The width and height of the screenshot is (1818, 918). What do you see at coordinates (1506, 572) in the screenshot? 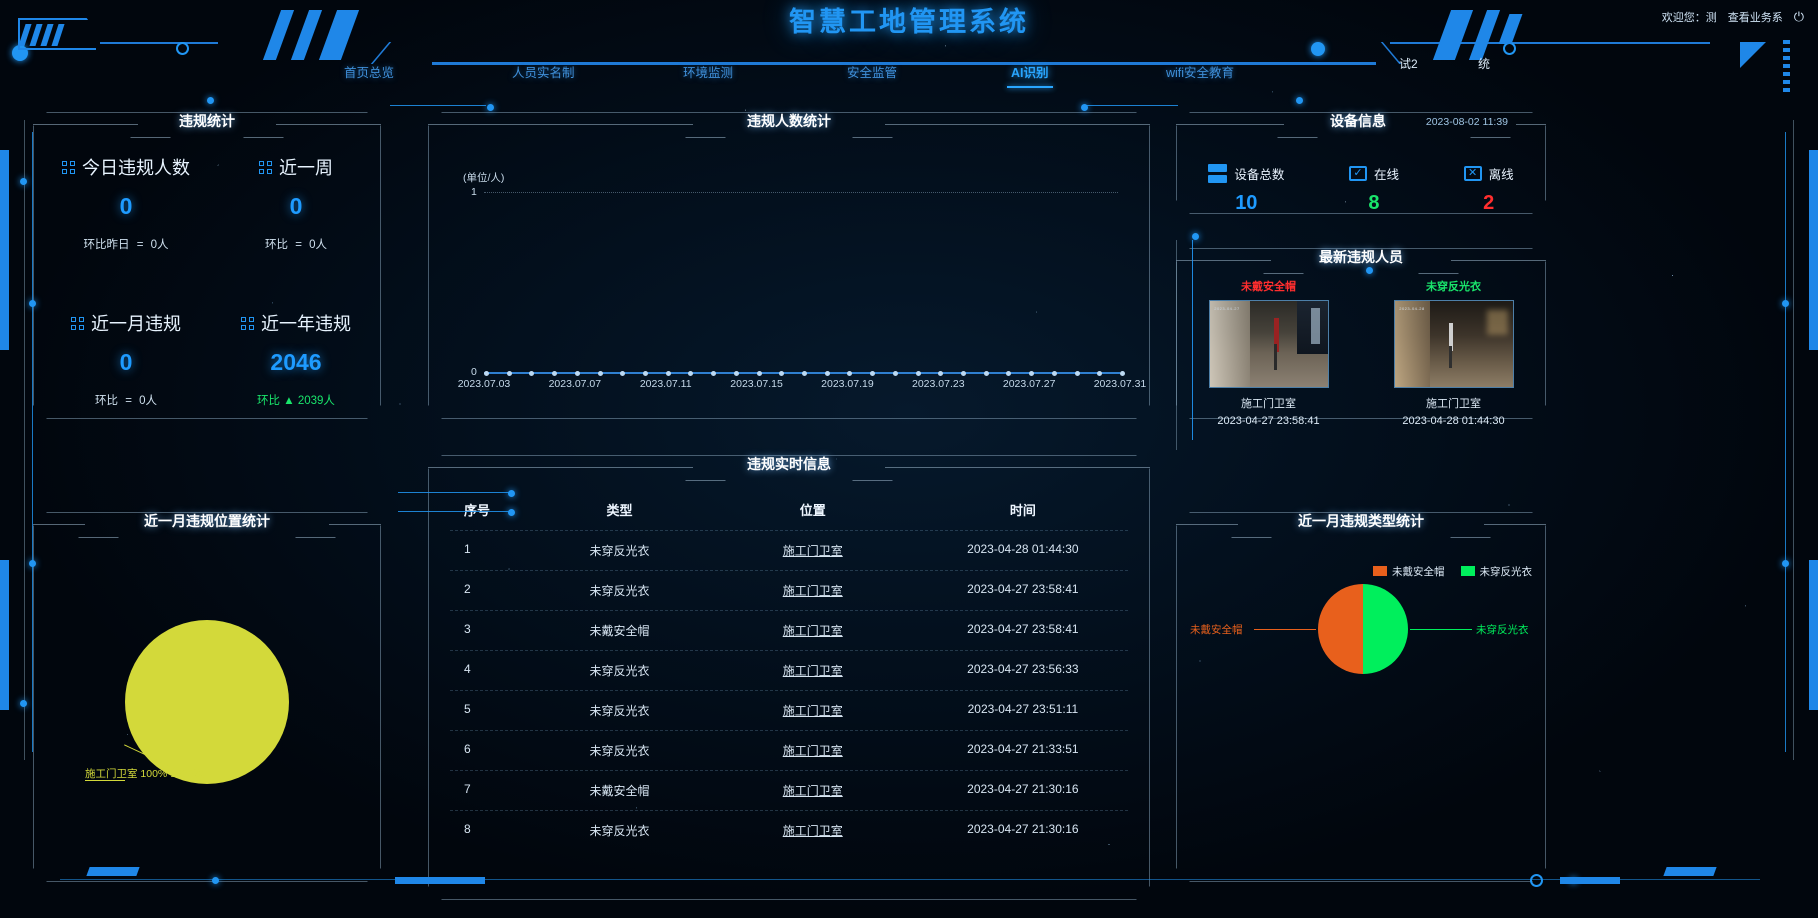
I see `legend-label: 未穿反光衣` at bounding box center [1506, 572].